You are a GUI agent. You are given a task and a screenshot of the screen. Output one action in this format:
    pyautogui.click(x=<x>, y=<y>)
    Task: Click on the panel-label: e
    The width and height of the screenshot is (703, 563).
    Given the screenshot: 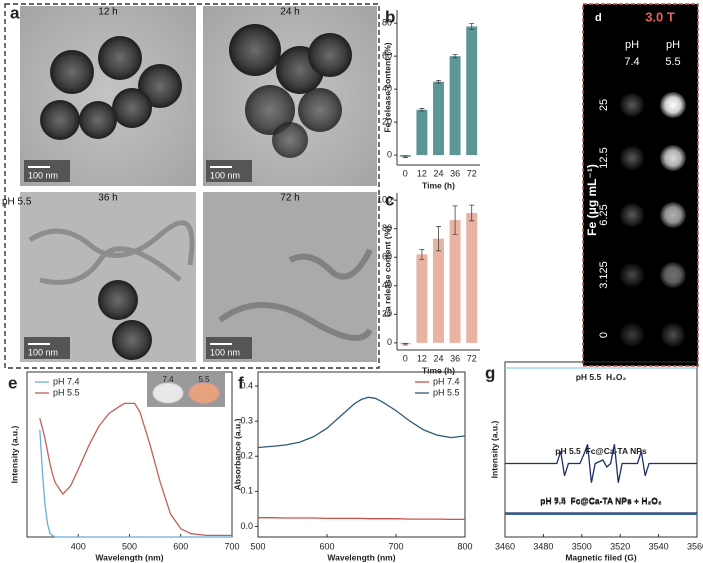 What is the action you would take?
    pyautogui.click(x=12, y=382)
    